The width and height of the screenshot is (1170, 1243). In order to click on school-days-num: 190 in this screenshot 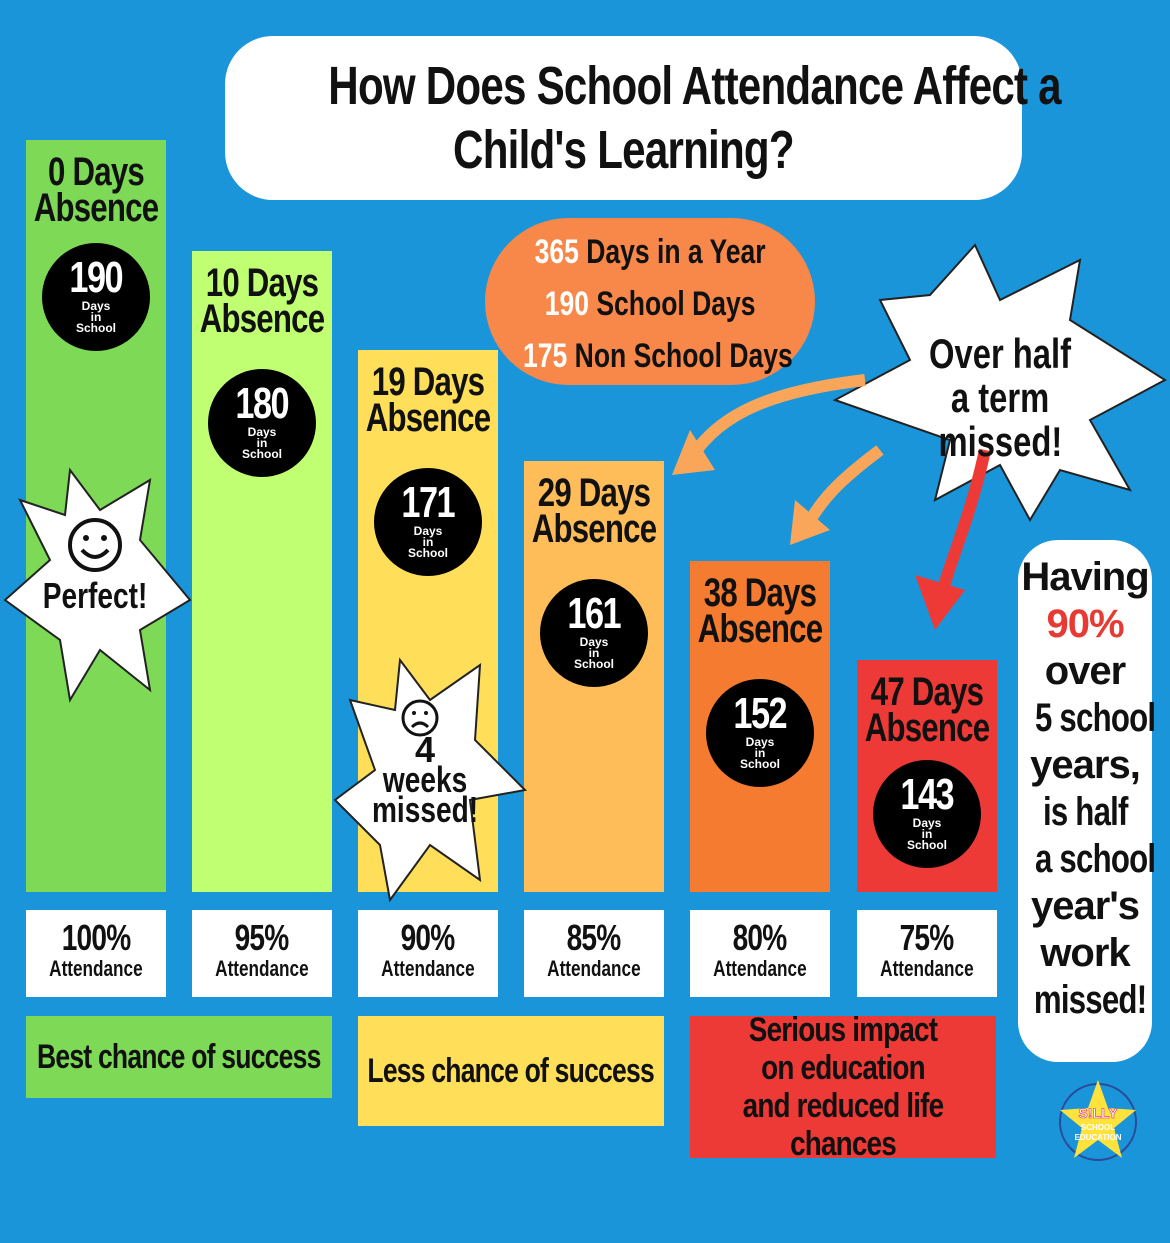, I will do `click(566, 304)`.